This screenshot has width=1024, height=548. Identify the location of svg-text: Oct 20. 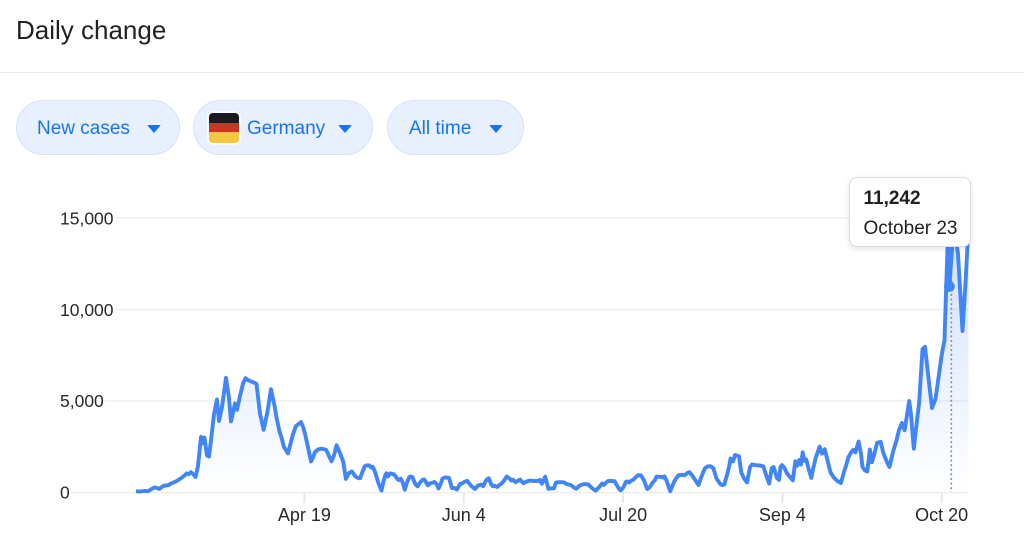
(941, 515).